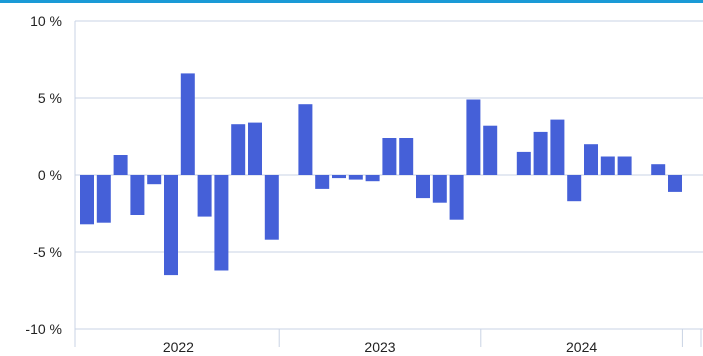 The width and height of the screenshot is (703, 356). I want to click on top-accent-bar, so click(351, 1).